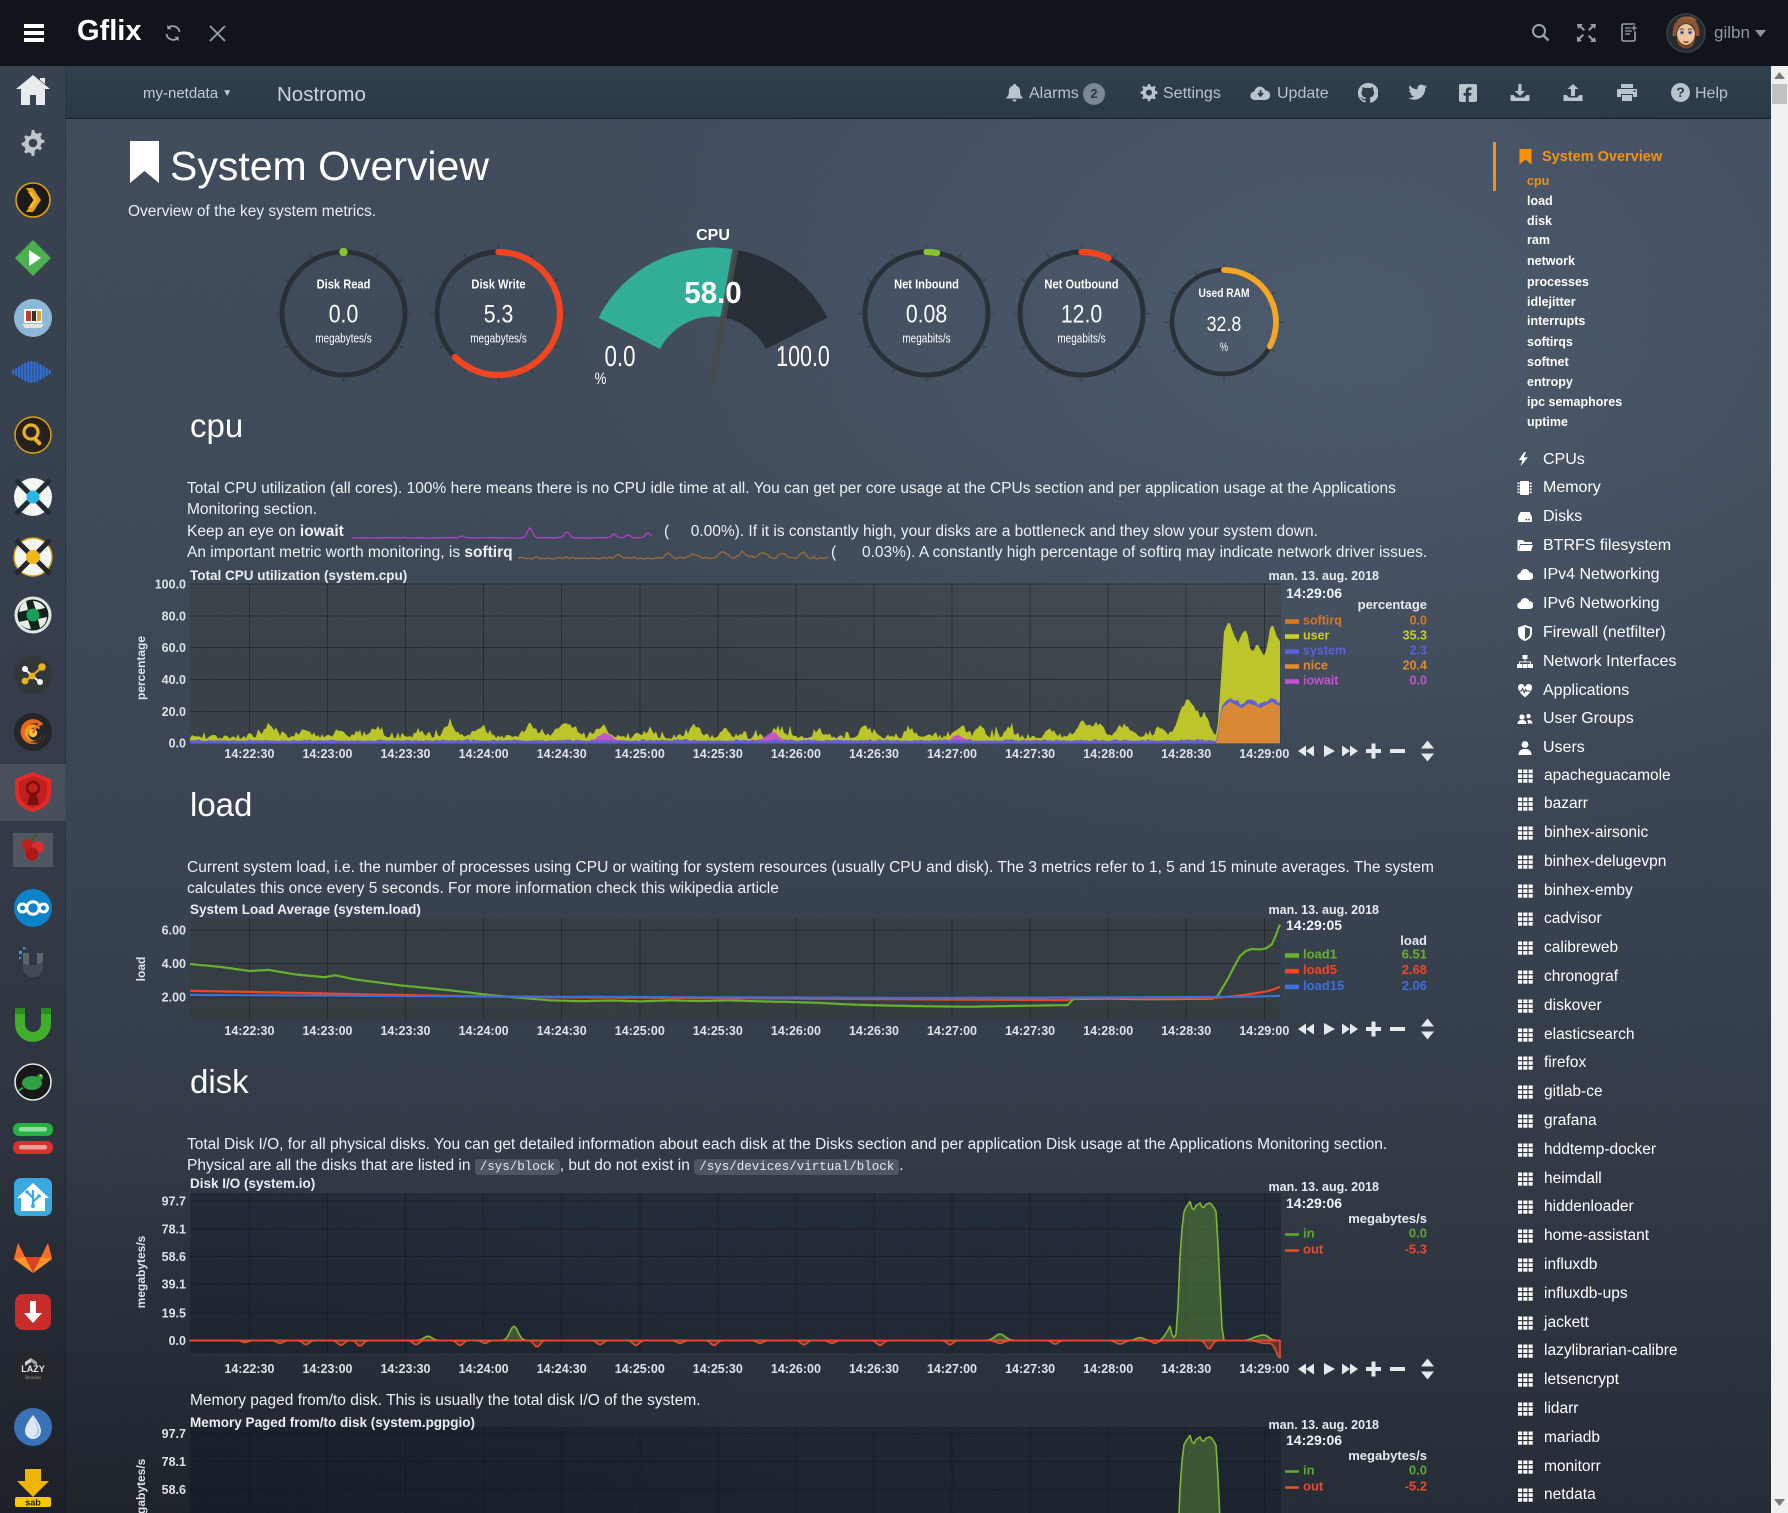 Image resolution: width=1788 pixels, height=1513 pixels. Describe the element at coordinates (33, 1369) in the screenshot. I see `svg-text: LAZY` at that location.